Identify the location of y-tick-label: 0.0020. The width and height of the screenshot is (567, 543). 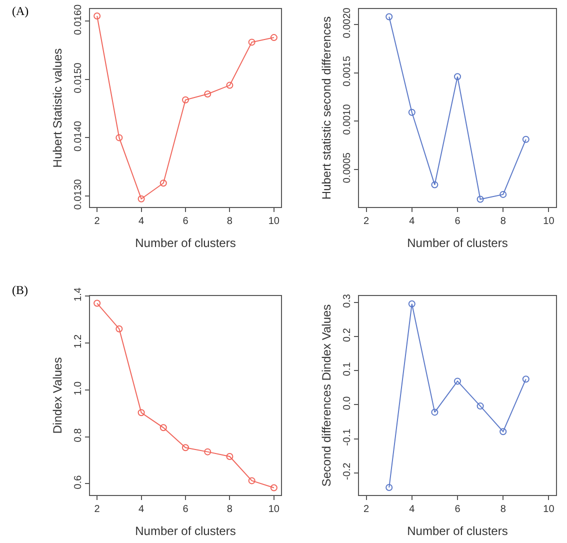
(347, 22).